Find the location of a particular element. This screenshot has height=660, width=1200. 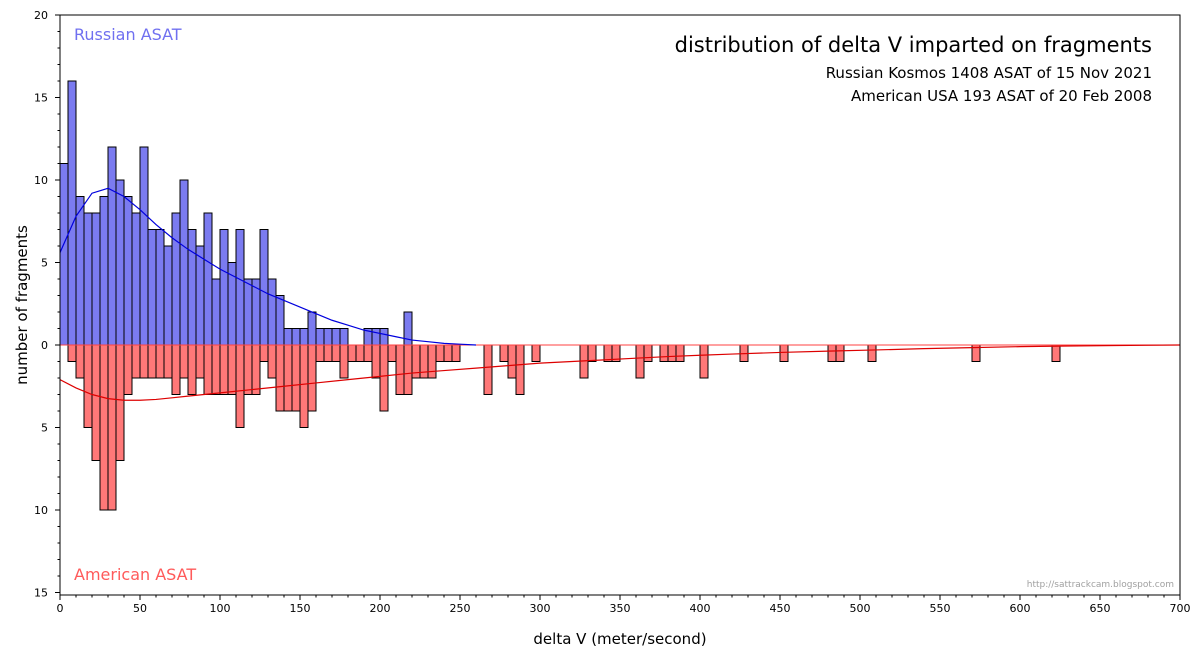

fit-curve-russian is located at coordinates (268, 266).